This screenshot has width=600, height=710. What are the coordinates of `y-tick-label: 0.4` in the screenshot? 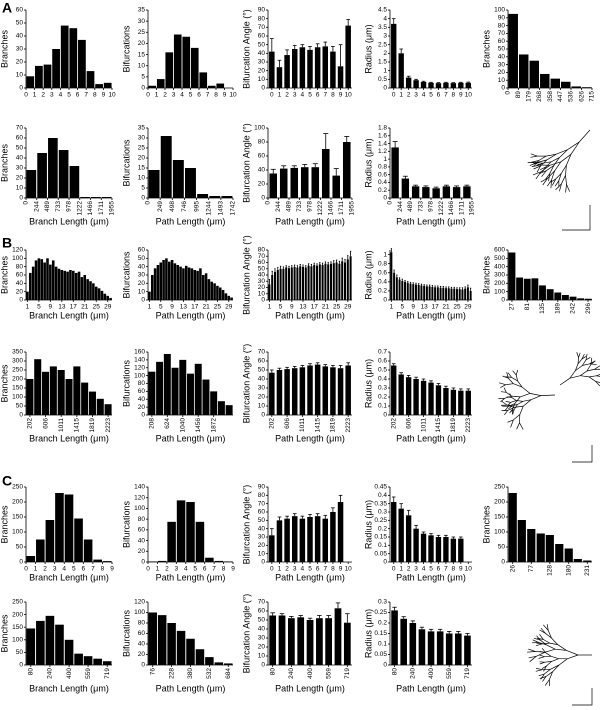 It's located at (382, 282).